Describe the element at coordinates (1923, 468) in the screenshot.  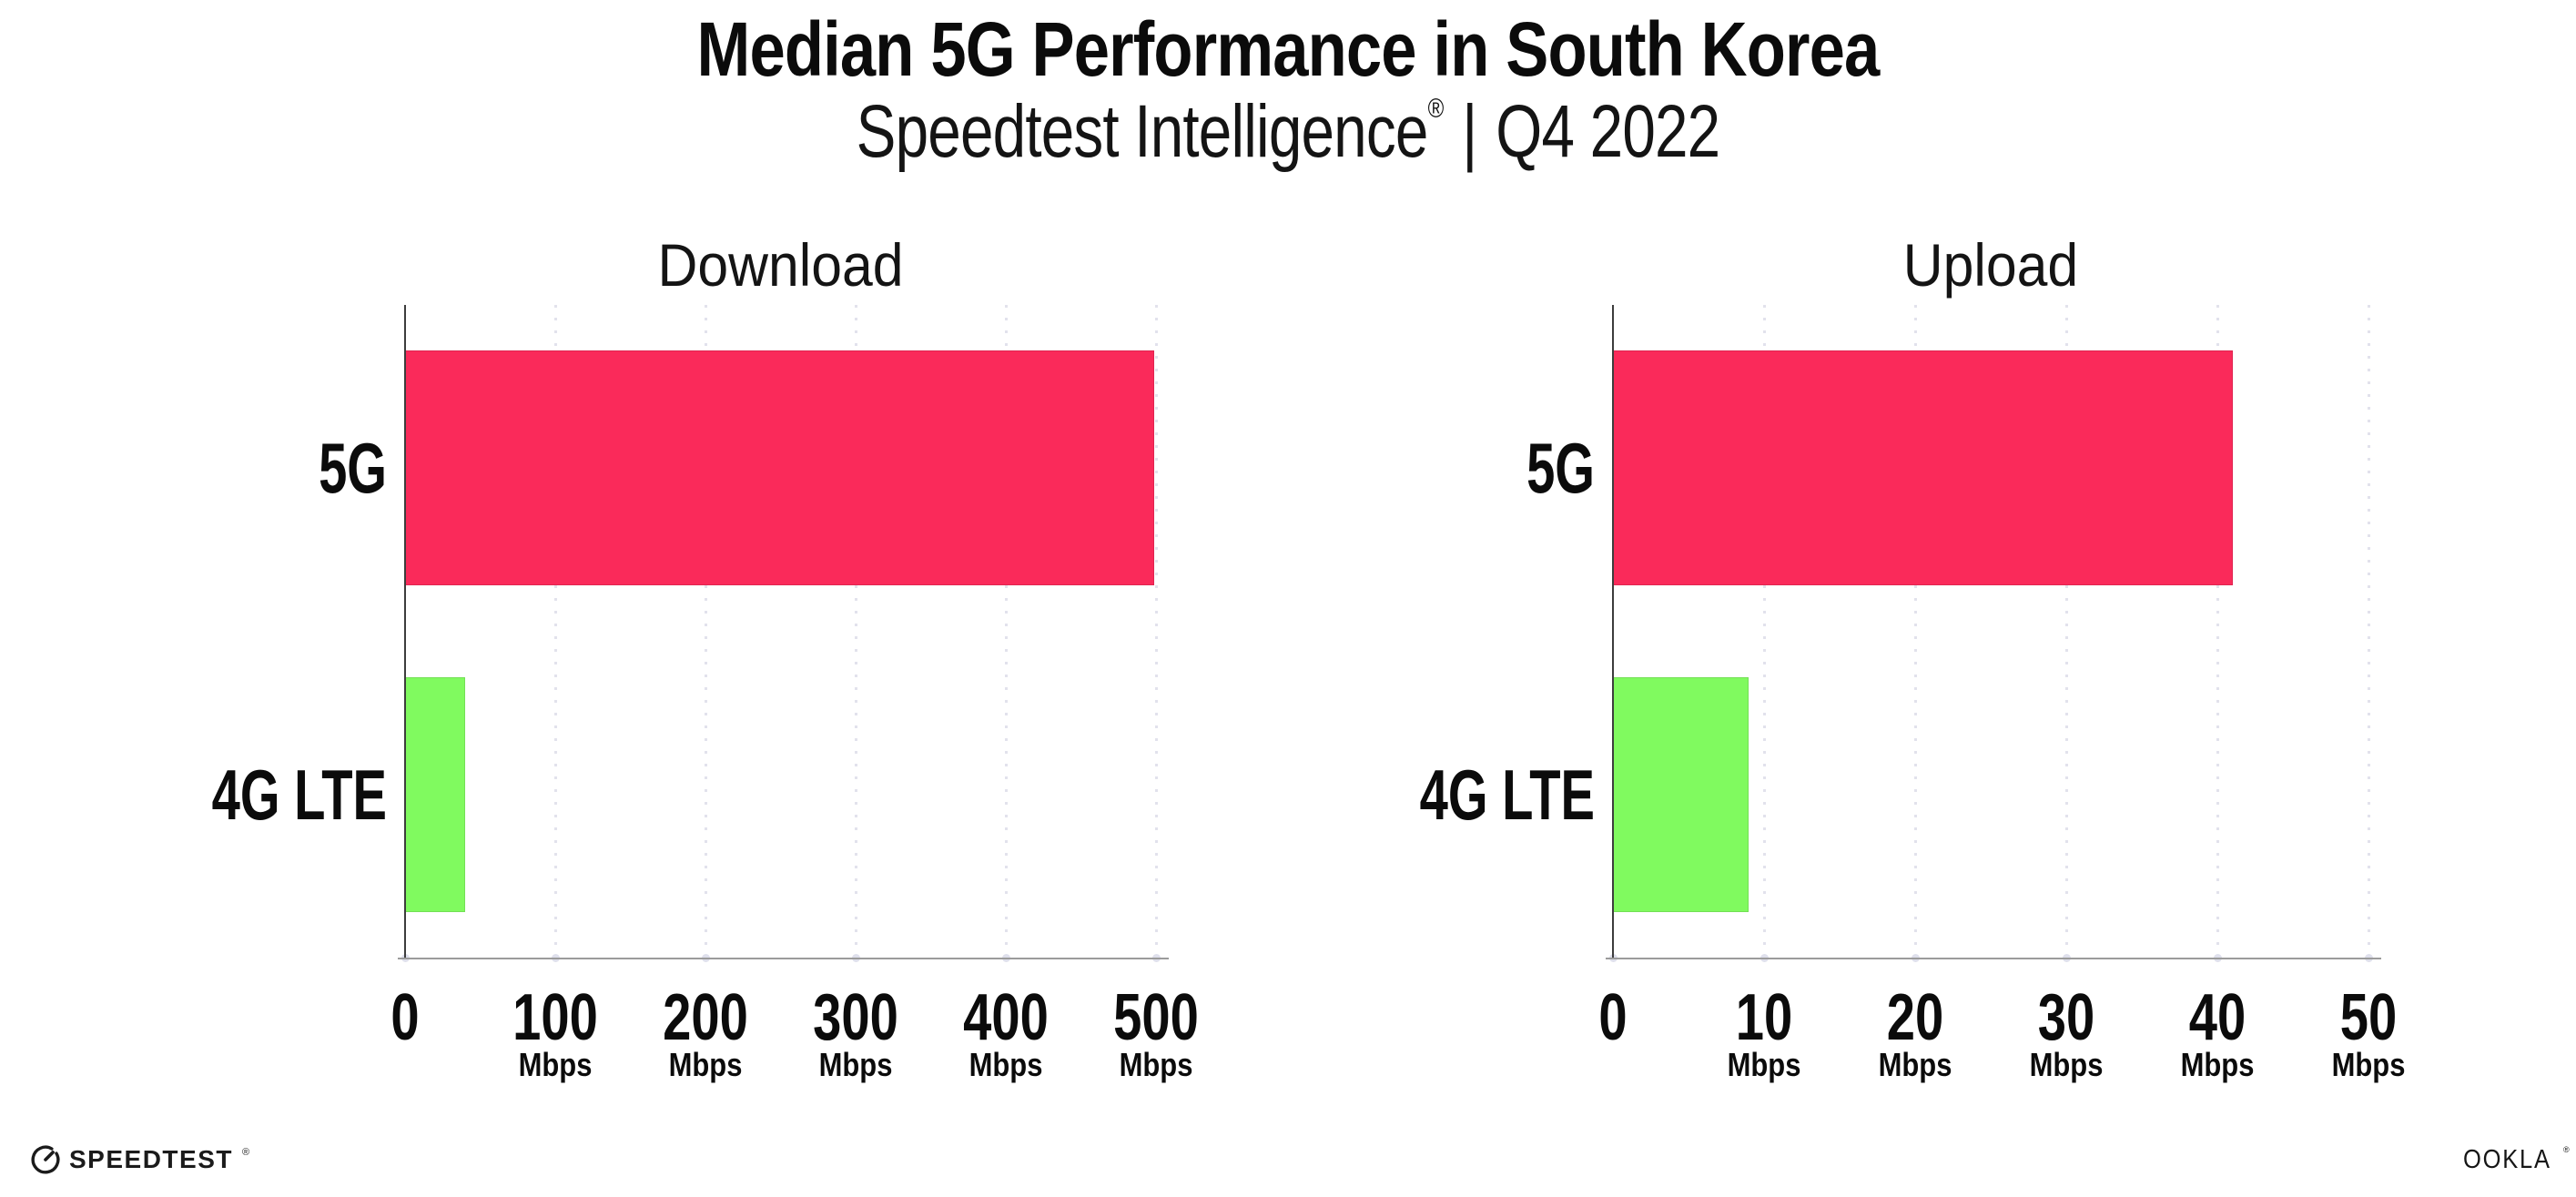
I see `upload-bar-5g` at that location.